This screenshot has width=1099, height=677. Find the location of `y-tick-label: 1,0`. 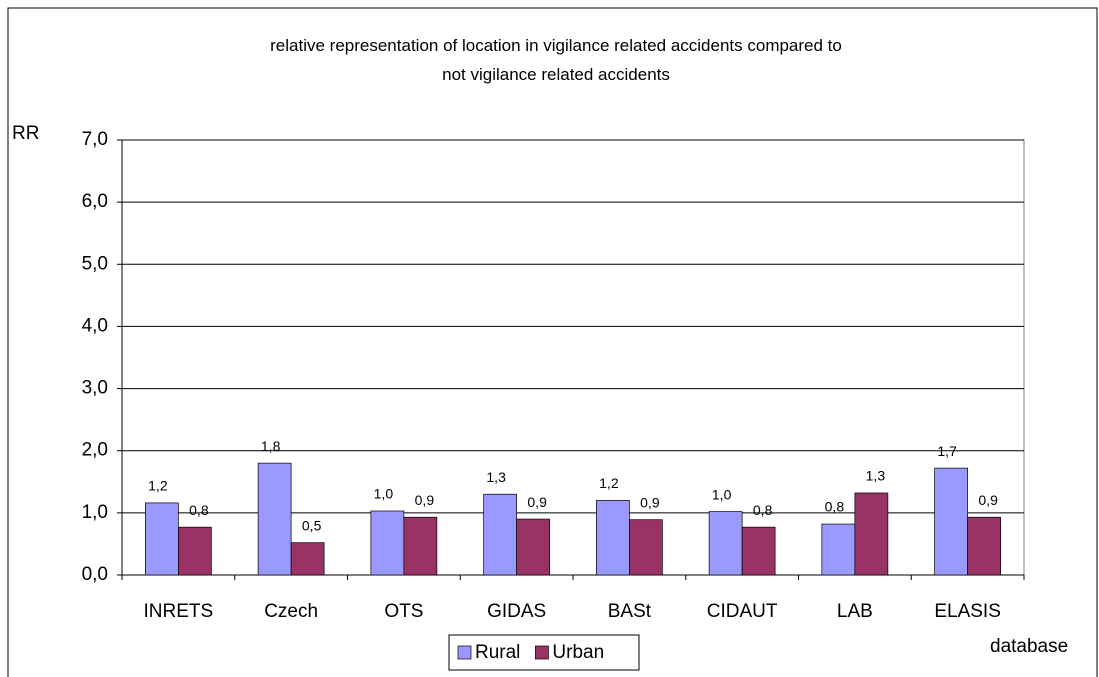

y-tick-label: 1,0 is located at coordinates (95, 512).